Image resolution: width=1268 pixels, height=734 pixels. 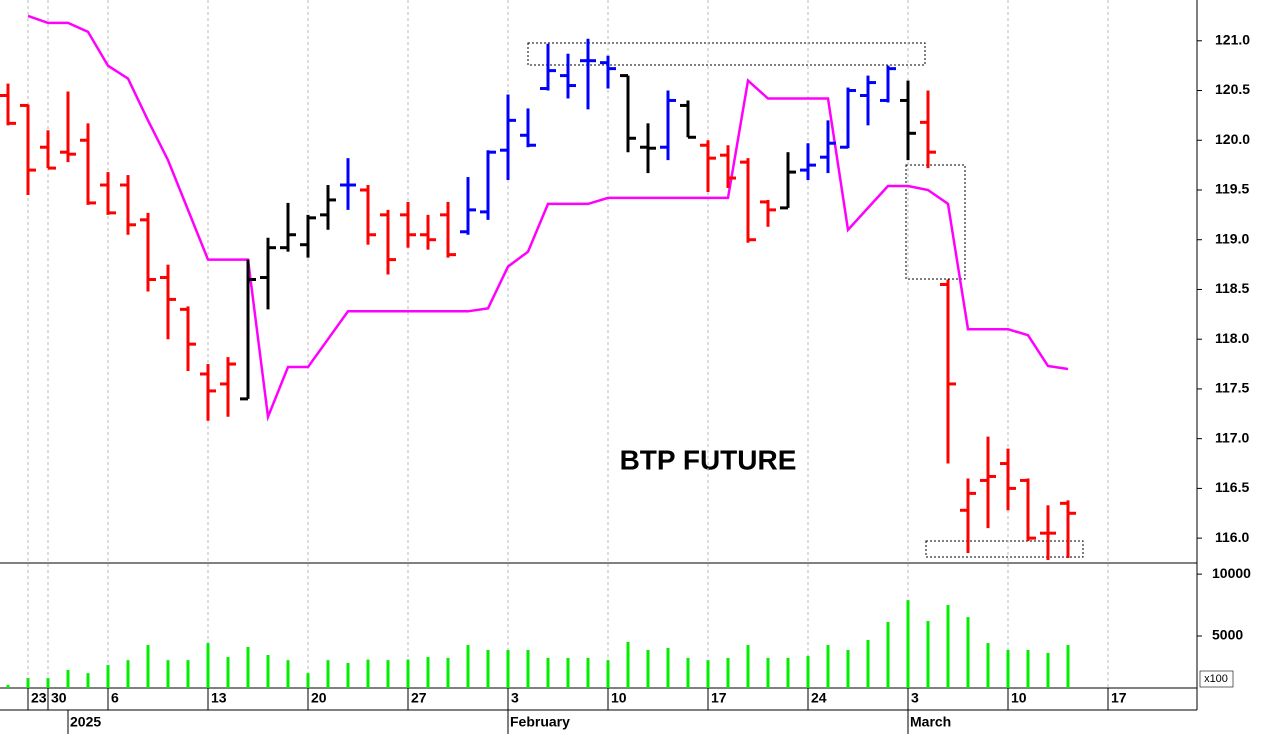 What do you see at coordinates (1231, 573) in the screenshot?
I see `y-tick-label: 10000` at bounding box center [1231, 573].